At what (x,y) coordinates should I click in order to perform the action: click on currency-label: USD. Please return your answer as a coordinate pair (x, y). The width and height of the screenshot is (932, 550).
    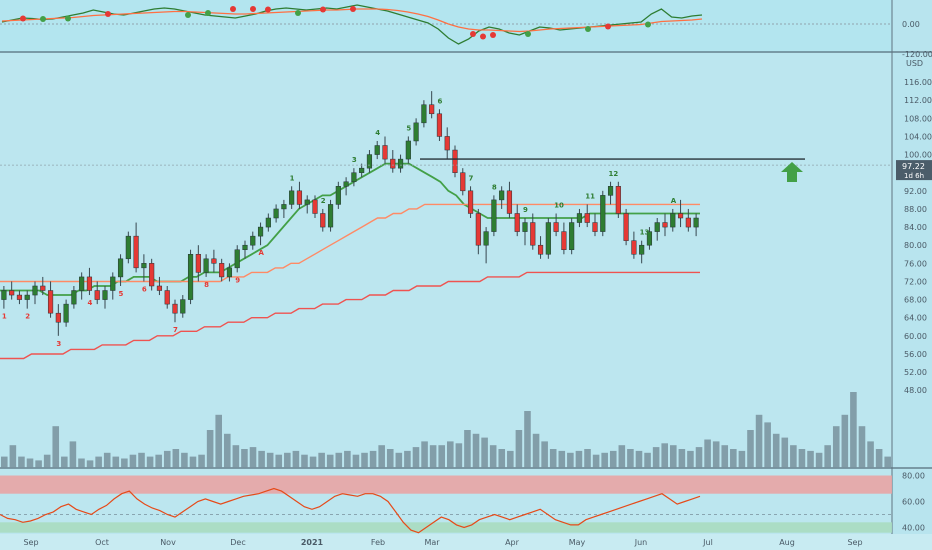
    Looking at the image, I should click on (914, 63).